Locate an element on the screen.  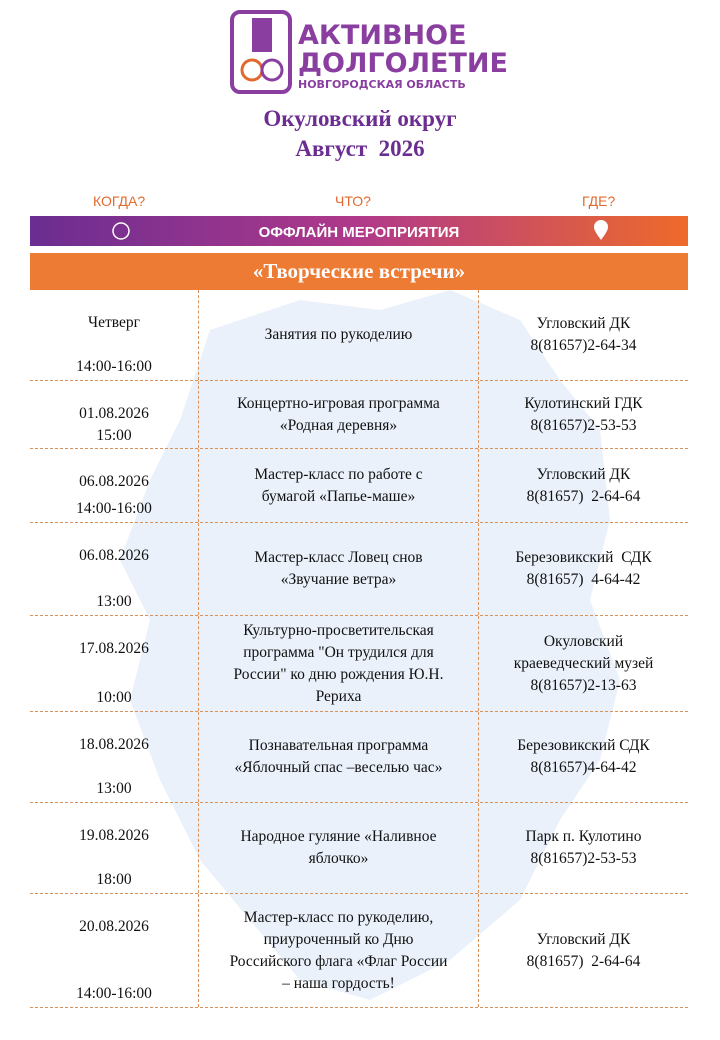
table-cell: Парк п. Кулотино 8(81657)2-53-53 is located at coordinates (583, 848).